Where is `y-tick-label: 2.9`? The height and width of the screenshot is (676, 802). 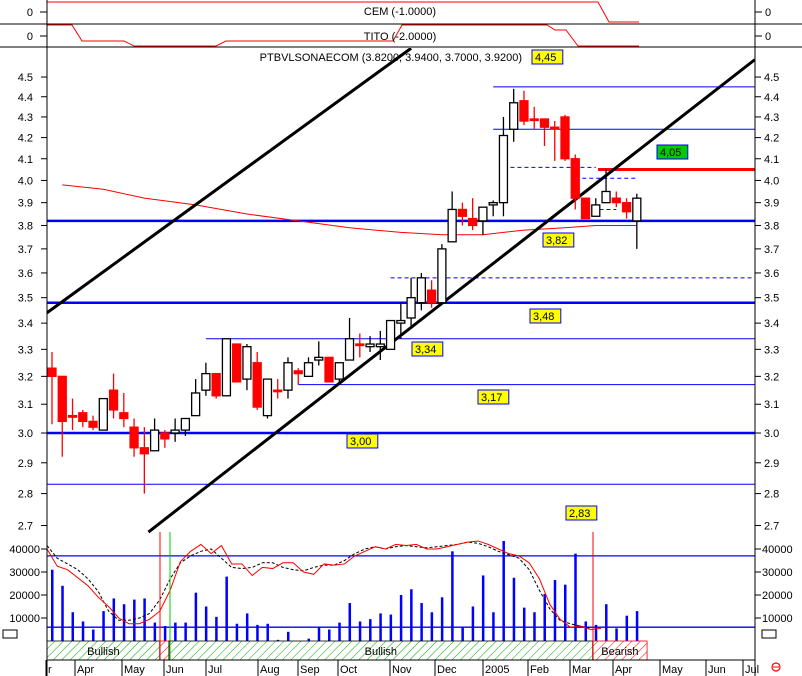
y-tick-label: 2.9 is located at coordinates (25, 464).